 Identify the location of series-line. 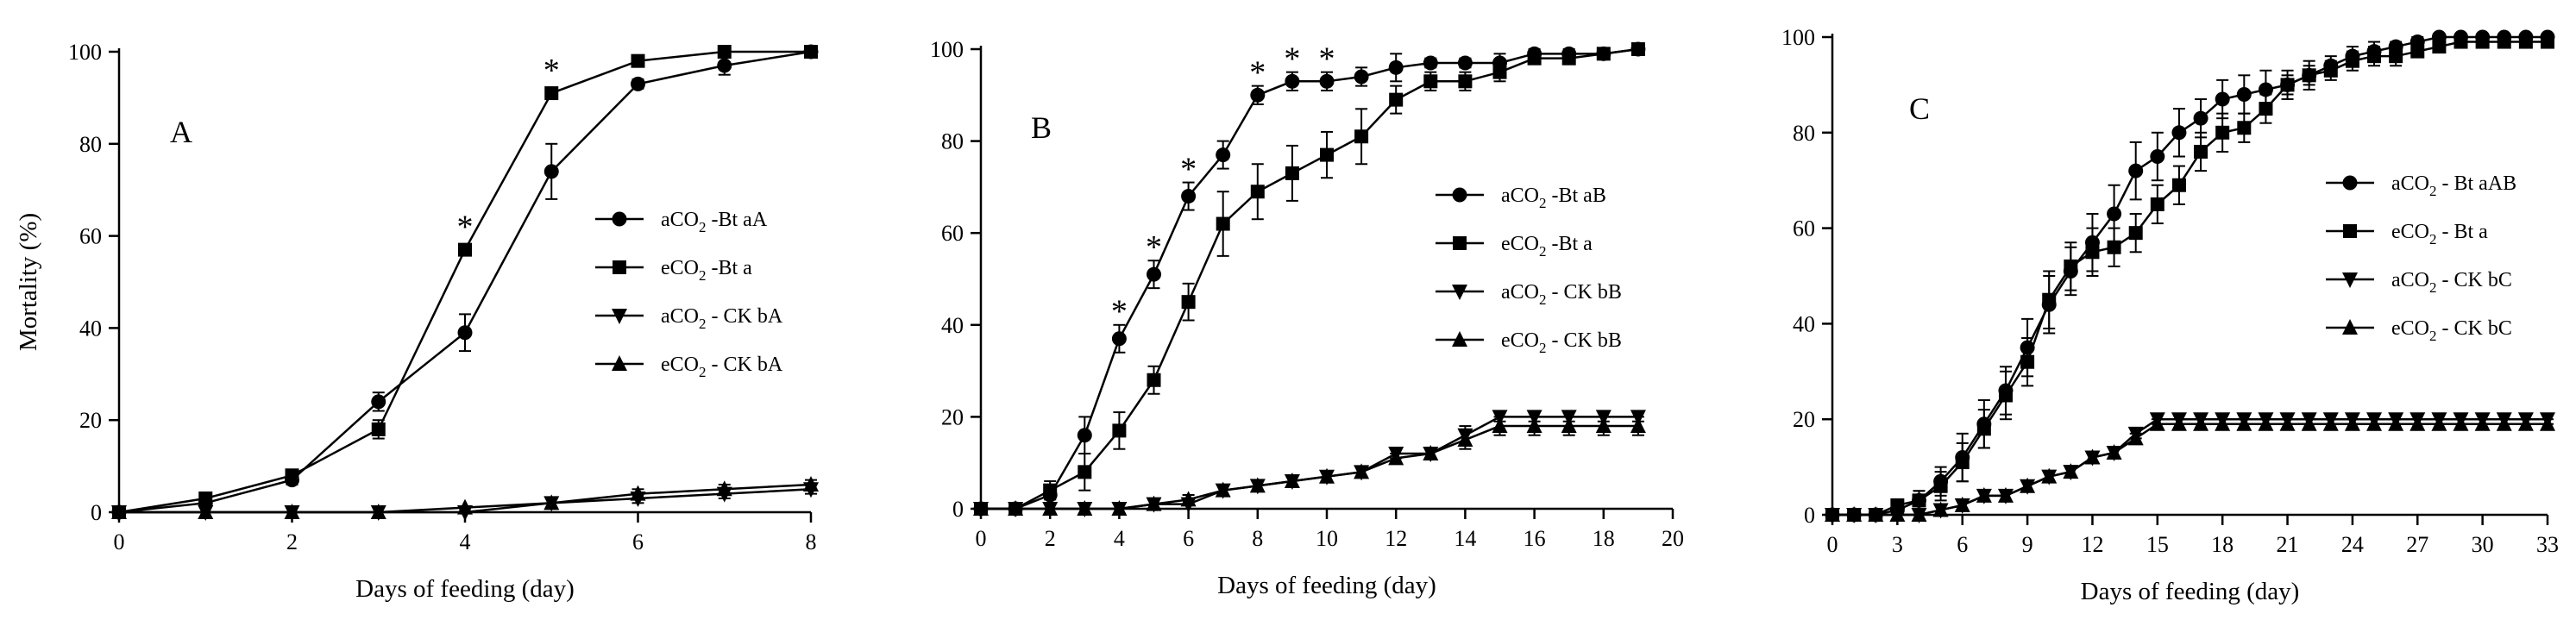
(1309, 467).